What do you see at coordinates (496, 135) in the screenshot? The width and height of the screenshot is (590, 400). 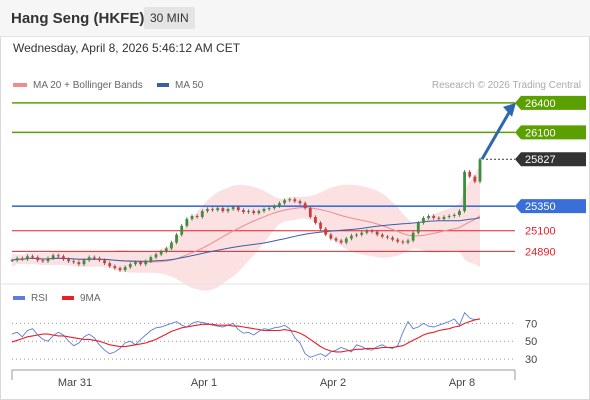 I see `projection-arrow-line` at bounding box center [496, 135].